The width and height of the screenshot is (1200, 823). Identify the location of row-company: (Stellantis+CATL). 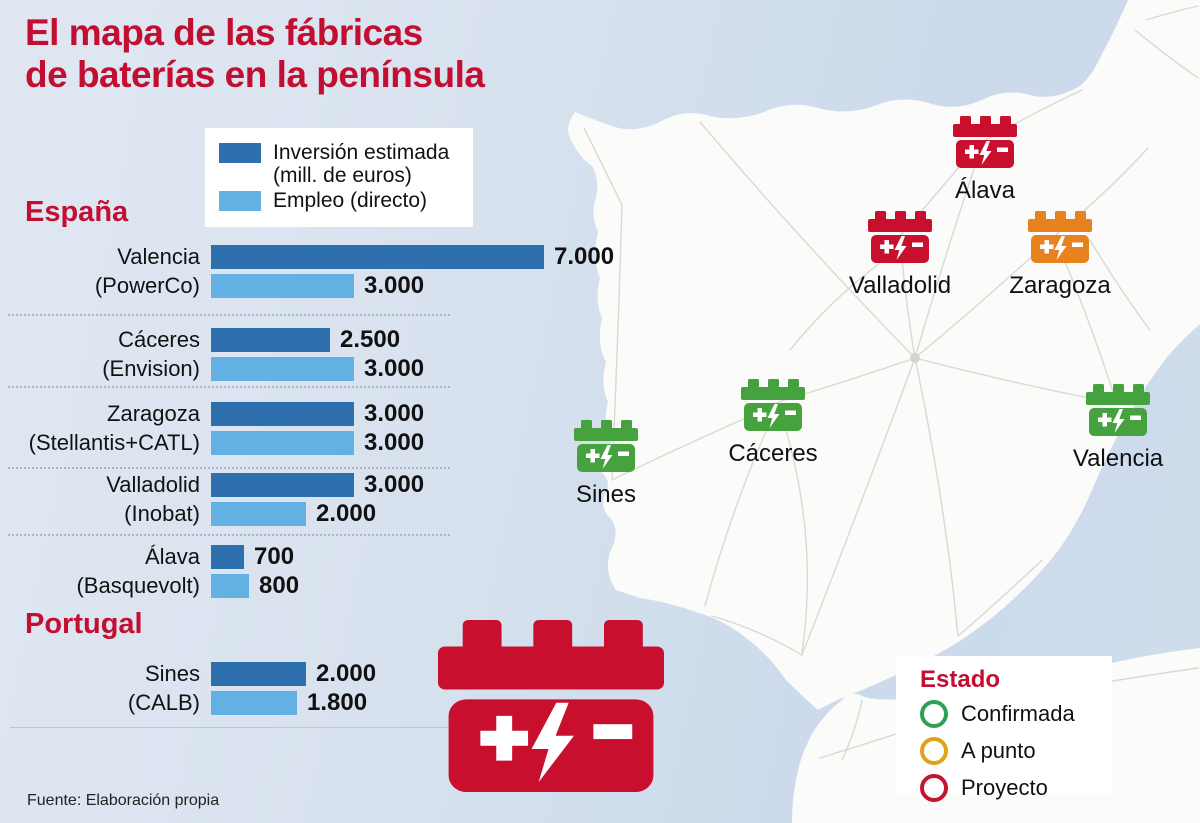
(114, 442).